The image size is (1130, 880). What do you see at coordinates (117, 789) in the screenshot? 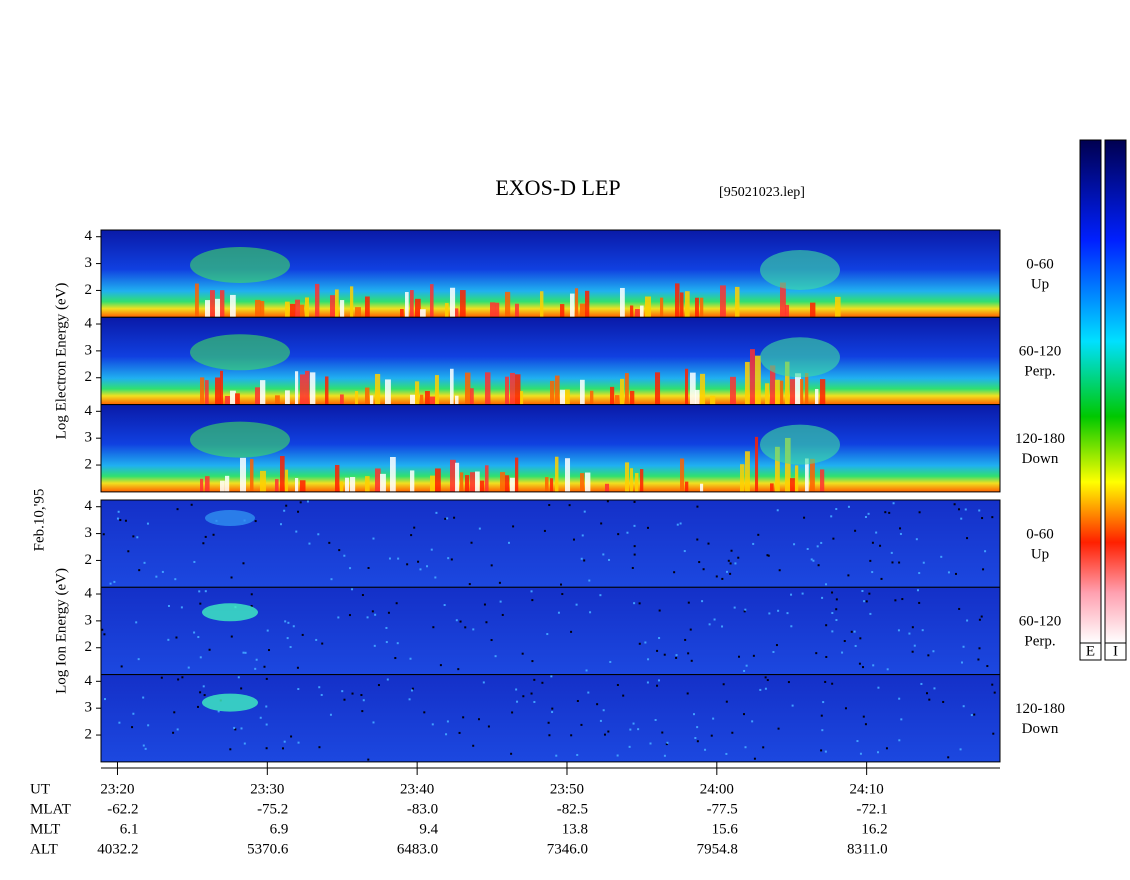
I see `x-tick-label: 23:20` at bounding box center [117, 789].